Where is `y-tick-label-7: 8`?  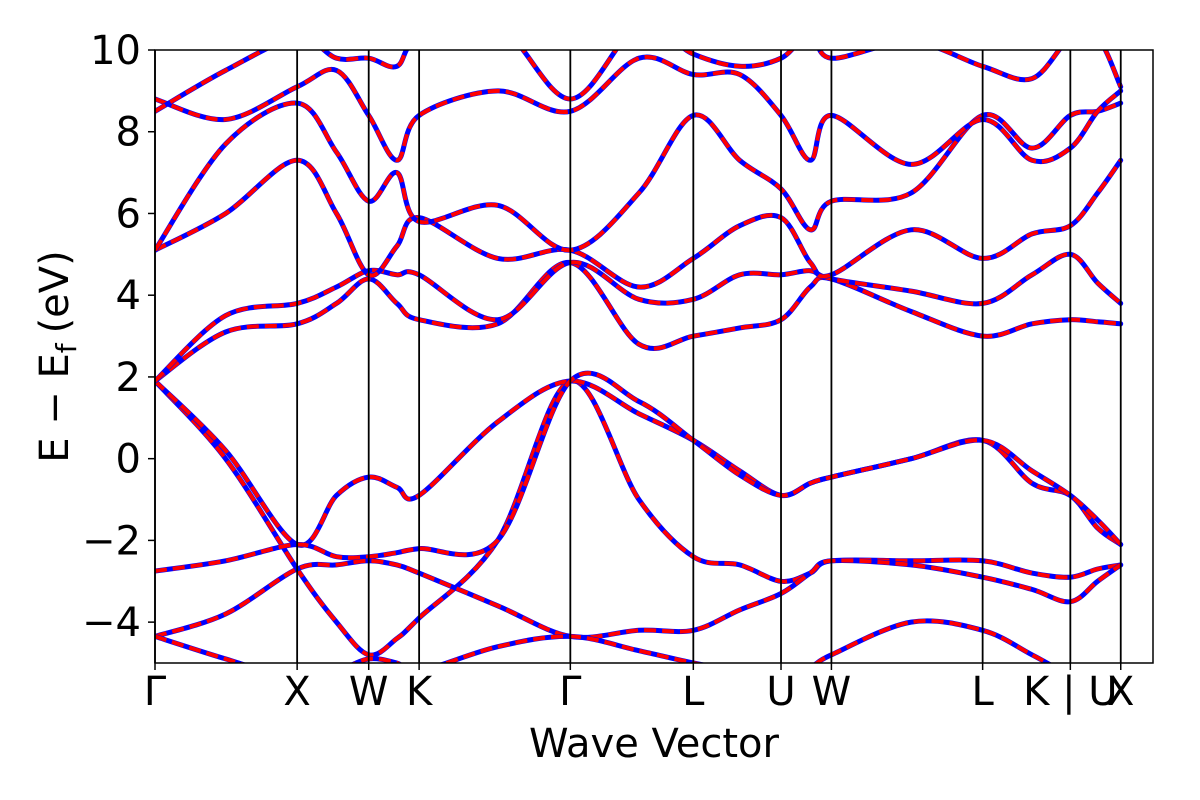 y-tick-label-7: 8 is located at coordinates (128, 133).